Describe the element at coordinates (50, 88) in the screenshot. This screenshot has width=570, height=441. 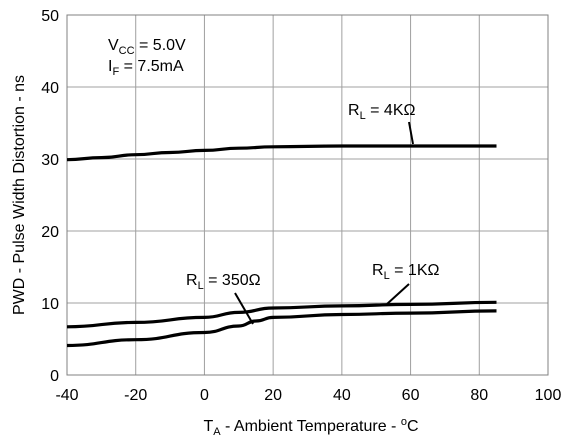
I see `y-tick-label: 40` at that location.